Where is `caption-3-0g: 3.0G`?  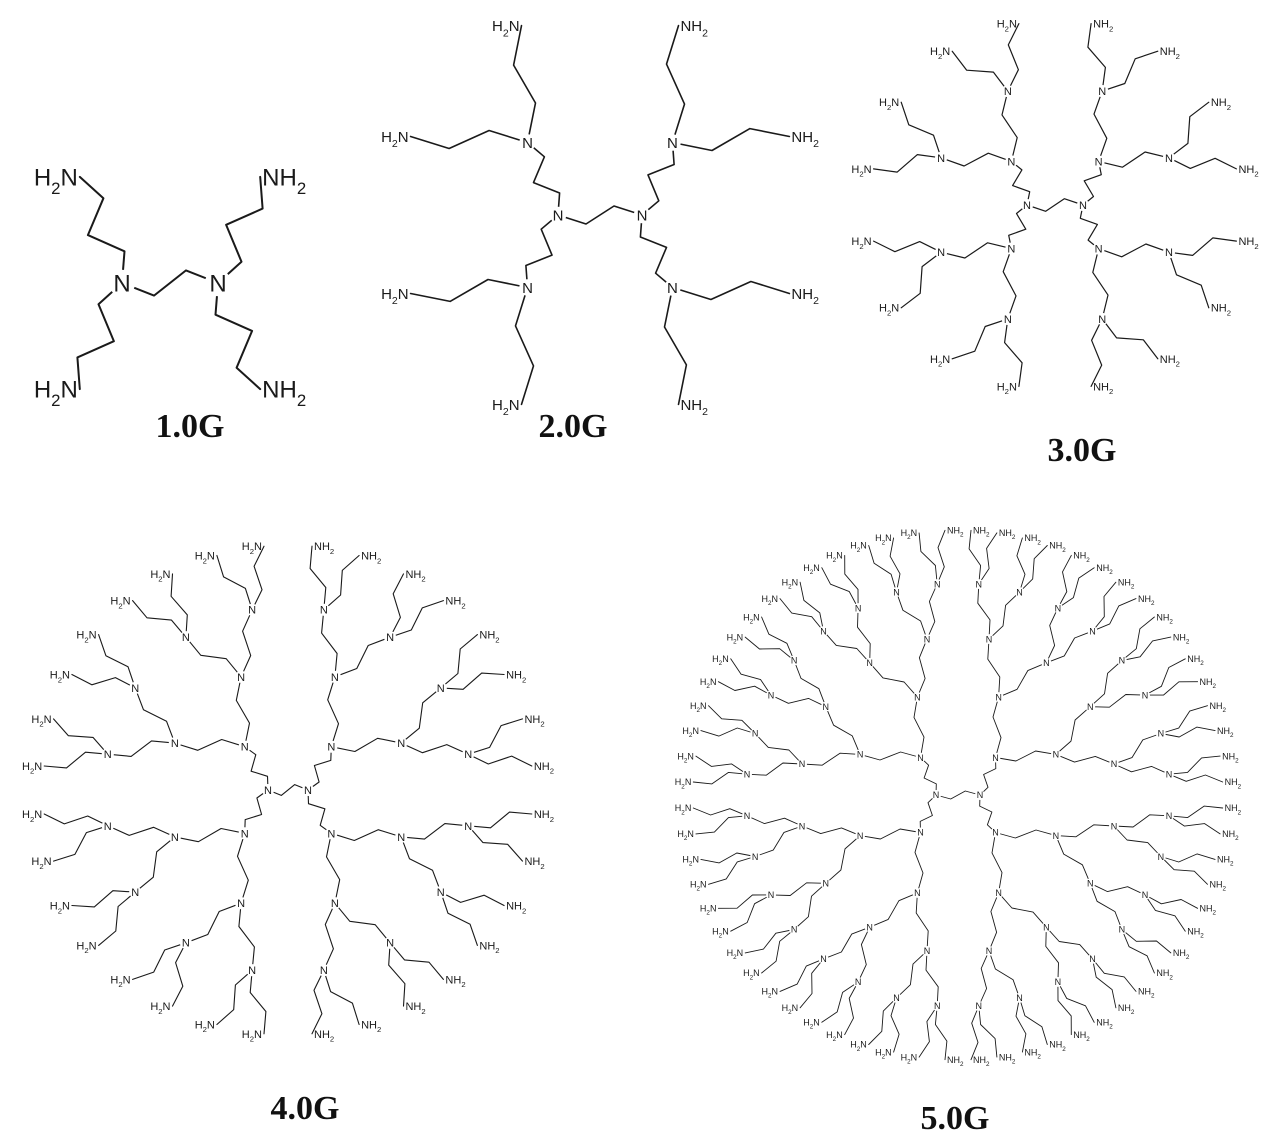 caption-3-0g: 3.0G is located at coordinates (1082, 450).